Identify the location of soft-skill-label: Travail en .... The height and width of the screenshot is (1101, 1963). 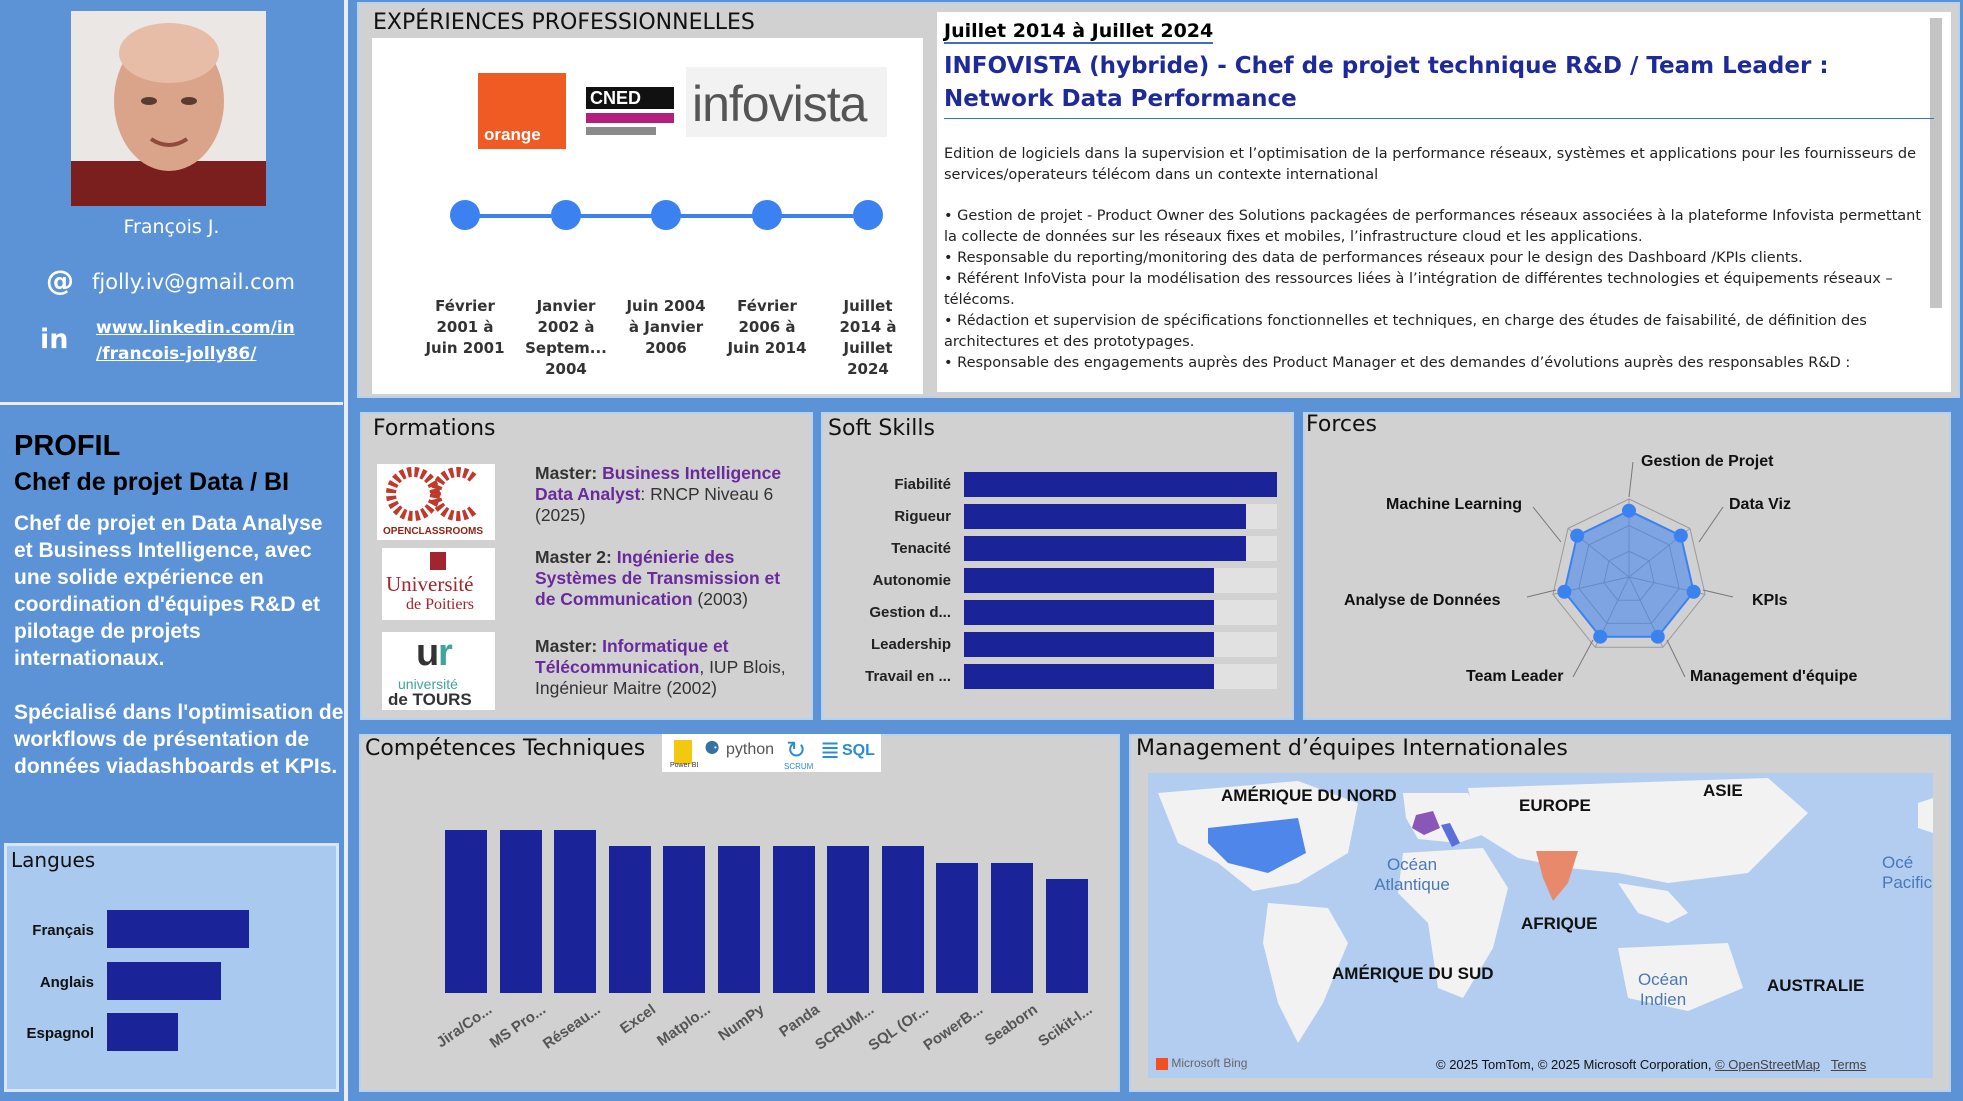
(908, 676).